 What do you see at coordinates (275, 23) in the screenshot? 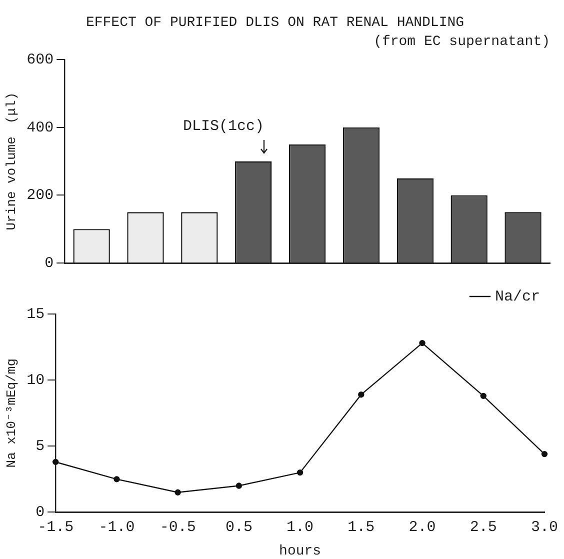
I see `chart-title: EFFECT OF PURIFIED DLIS ON RAT RENAL HANDLING` at bounding box center [275, 23].